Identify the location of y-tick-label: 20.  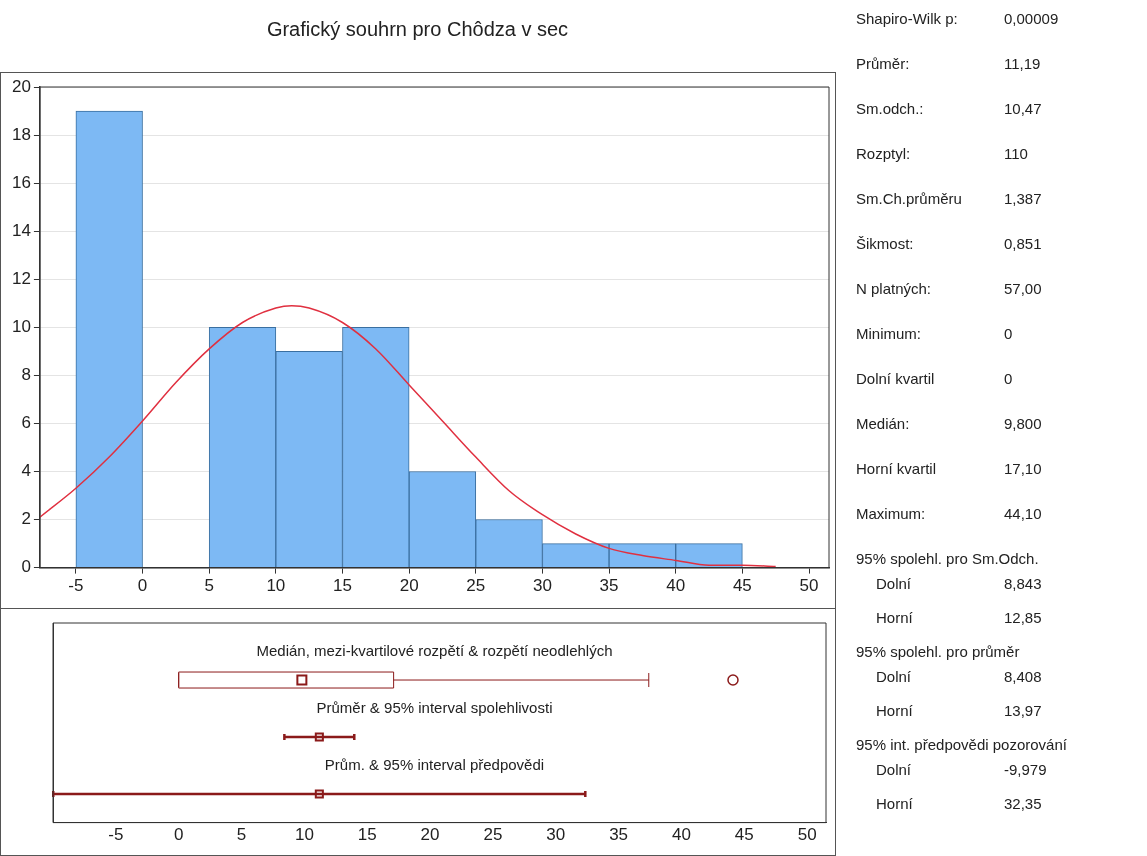
(21, 86).